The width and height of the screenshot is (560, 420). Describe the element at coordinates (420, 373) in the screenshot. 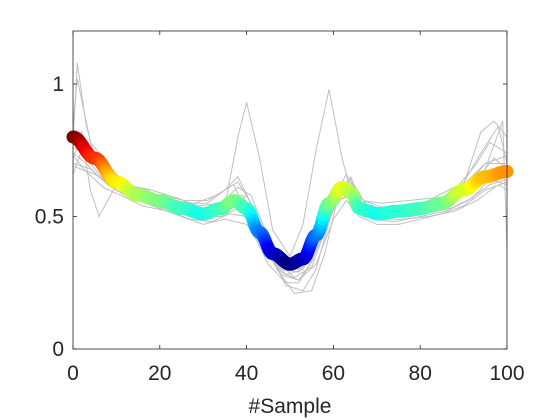

I see `x-tick-label: 80` at that location.